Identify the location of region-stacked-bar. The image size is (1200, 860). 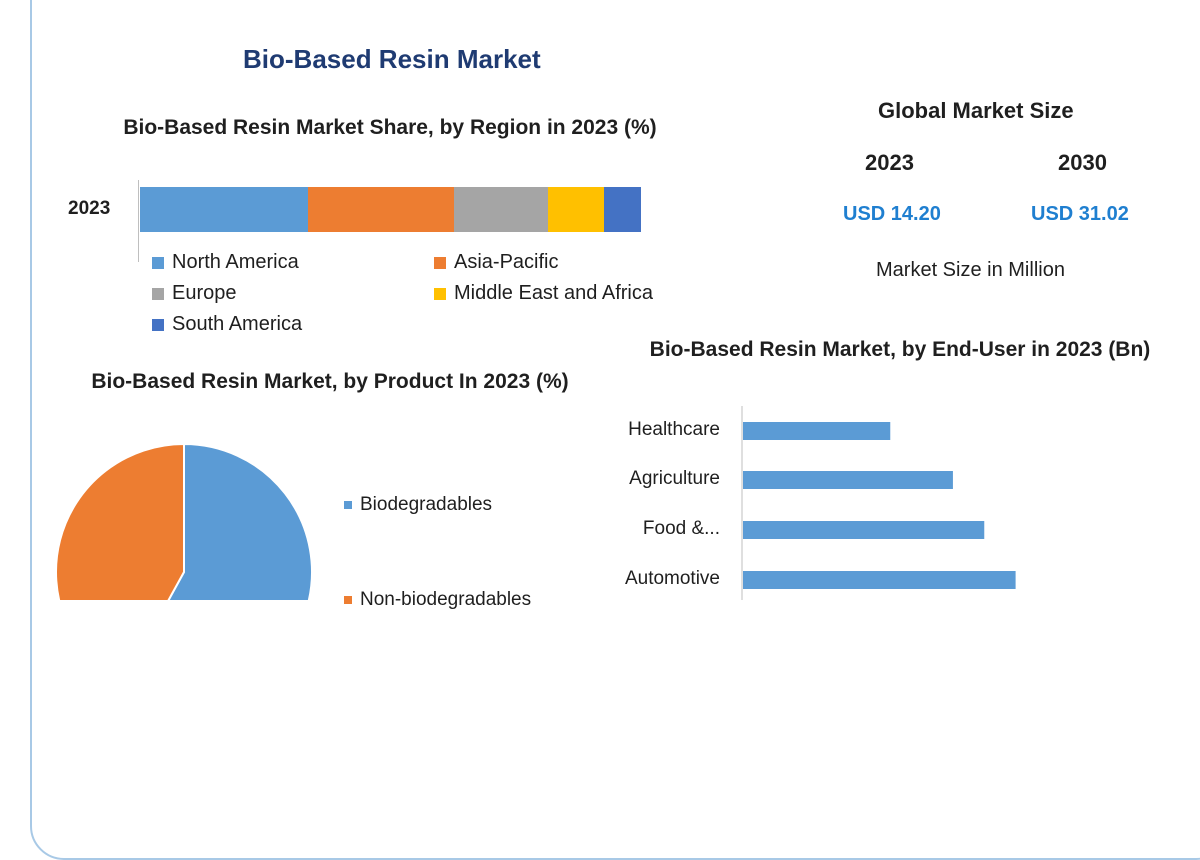
(390, 209).